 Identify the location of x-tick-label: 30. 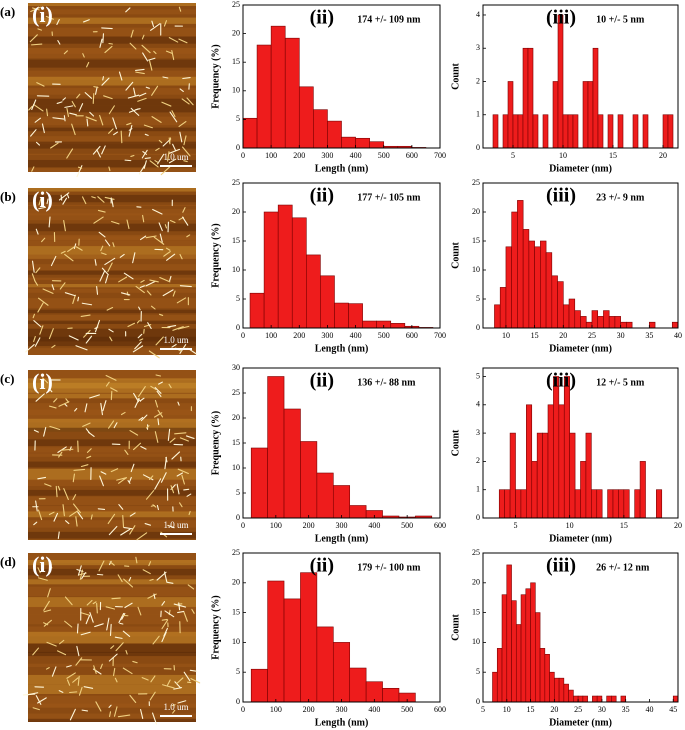
(602, 709).